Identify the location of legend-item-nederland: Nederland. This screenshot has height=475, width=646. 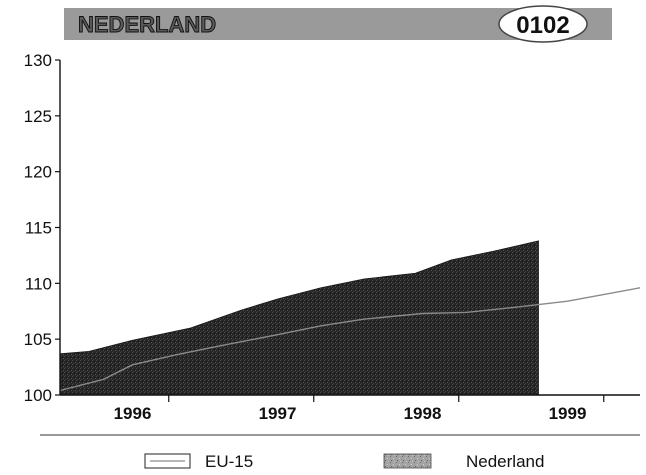
(463, 461).